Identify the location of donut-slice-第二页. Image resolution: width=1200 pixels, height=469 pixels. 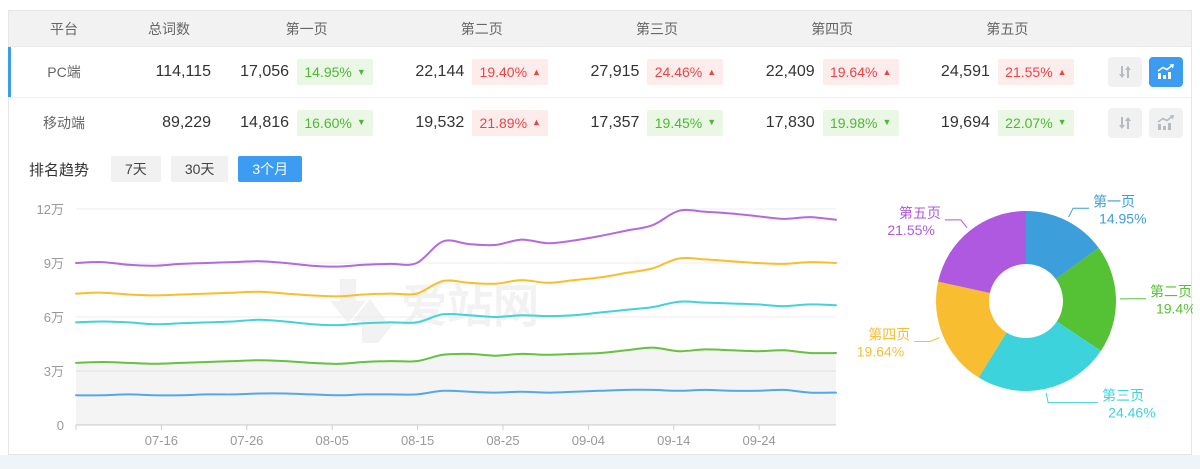
(1086, 299).